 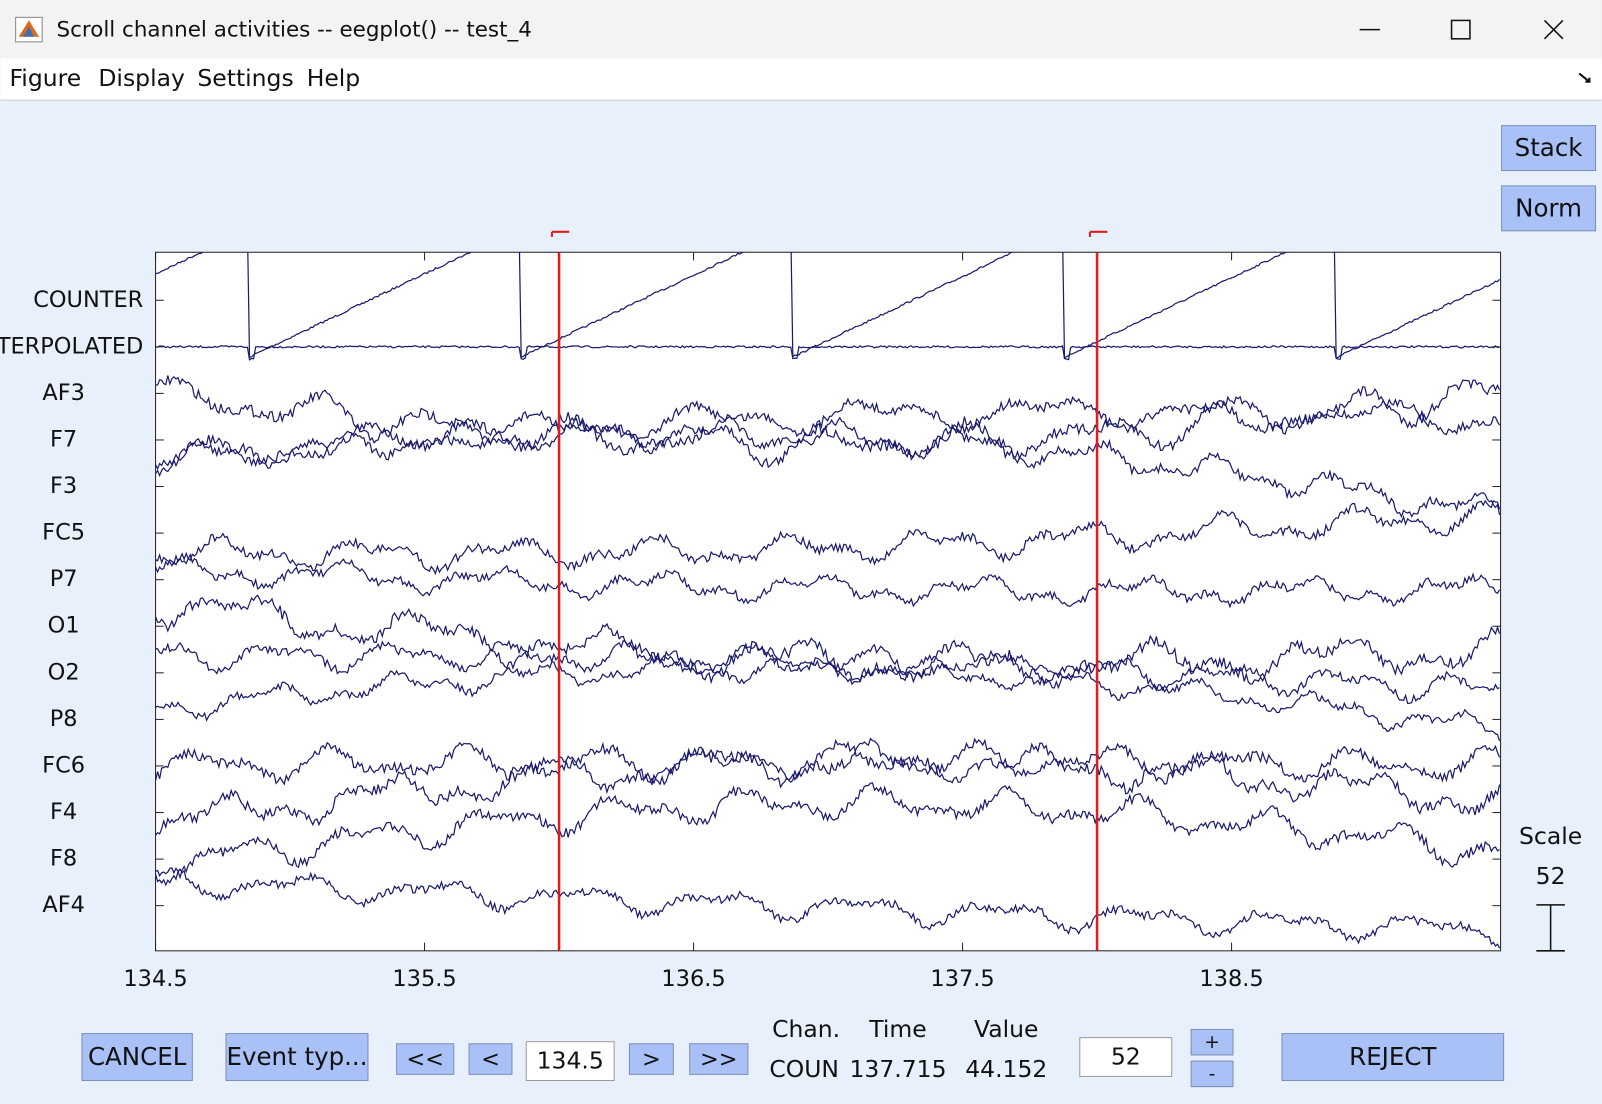 I want to click on next-page-button: >>, so click(x=719, y=1059).